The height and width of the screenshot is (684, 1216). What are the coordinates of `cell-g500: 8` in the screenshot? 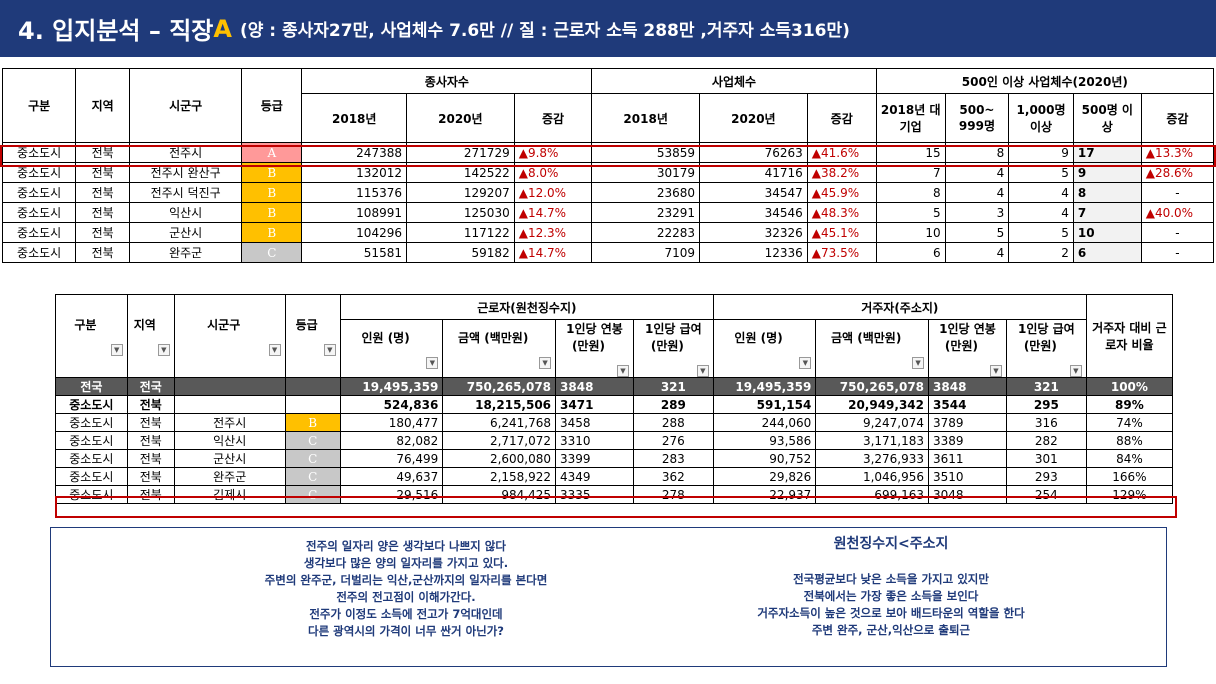 It's located at (977, 152).